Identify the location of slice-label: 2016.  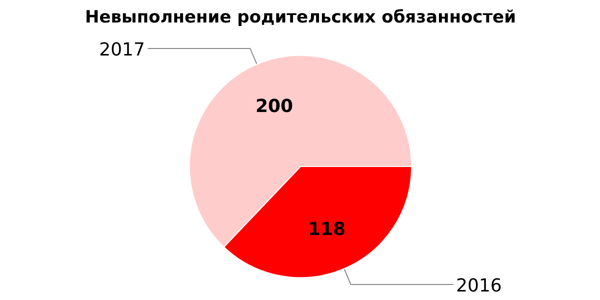
(479, 286).